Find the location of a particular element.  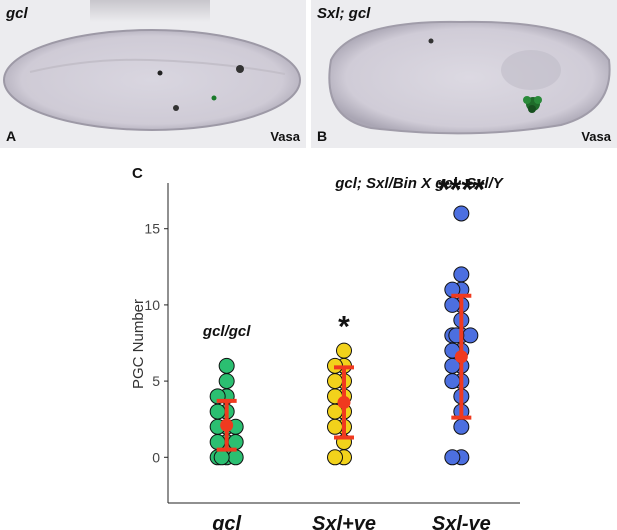

x-tick-label: gcl is located at coordinates (226, 521).